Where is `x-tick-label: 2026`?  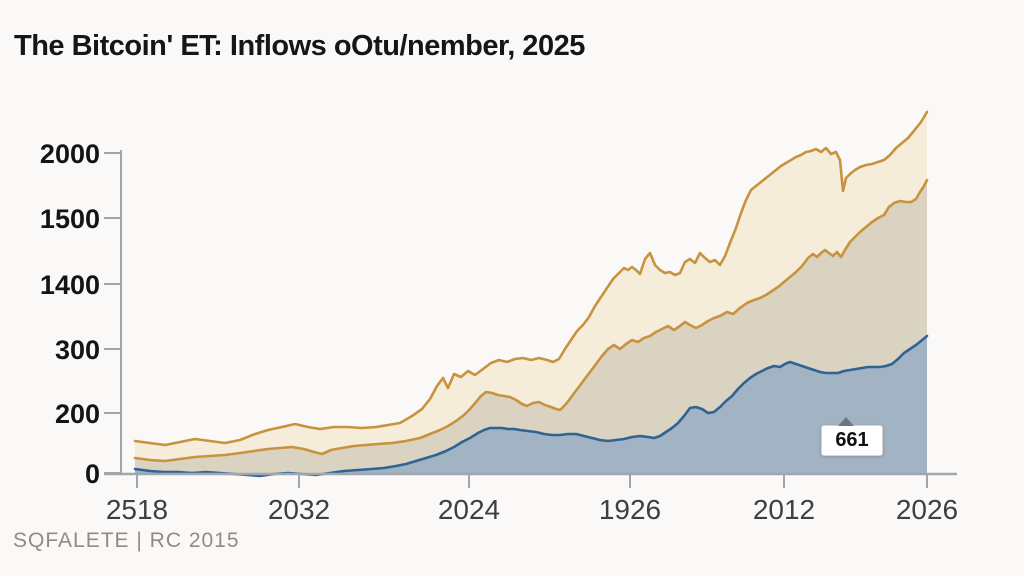
x-tick-label: 2026 is located at coordinates (927, 509).